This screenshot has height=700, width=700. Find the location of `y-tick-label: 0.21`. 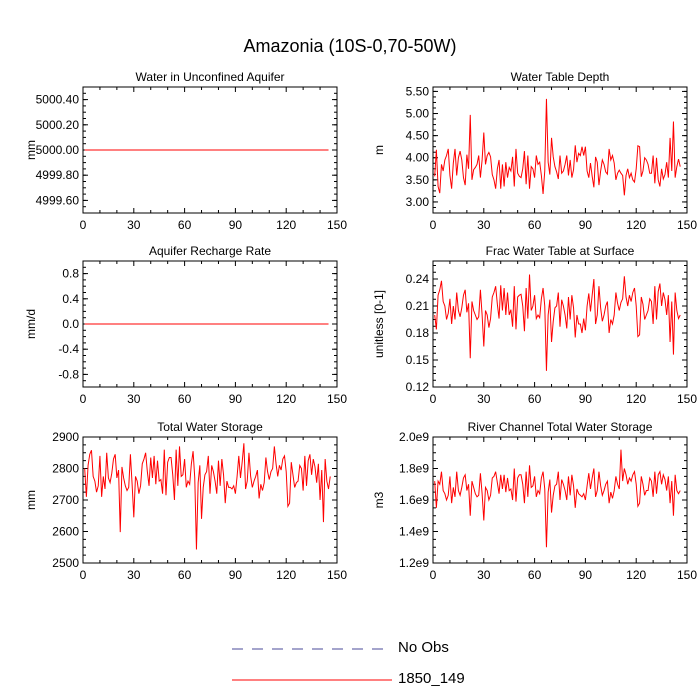

y-tick-label: 0.21 is located at coordinates (418, 306).